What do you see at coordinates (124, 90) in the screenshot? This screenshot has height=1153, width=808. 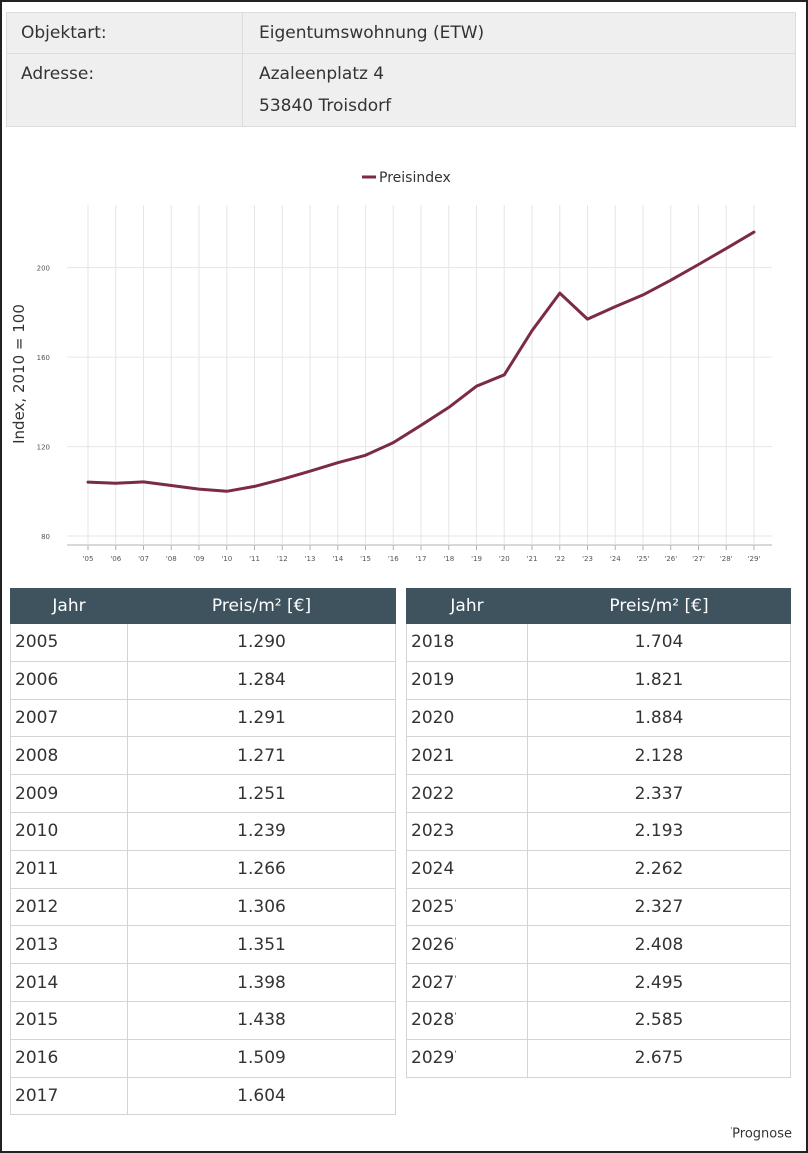 I see `address-label: Adresse:` at bounding box center [124, 90].